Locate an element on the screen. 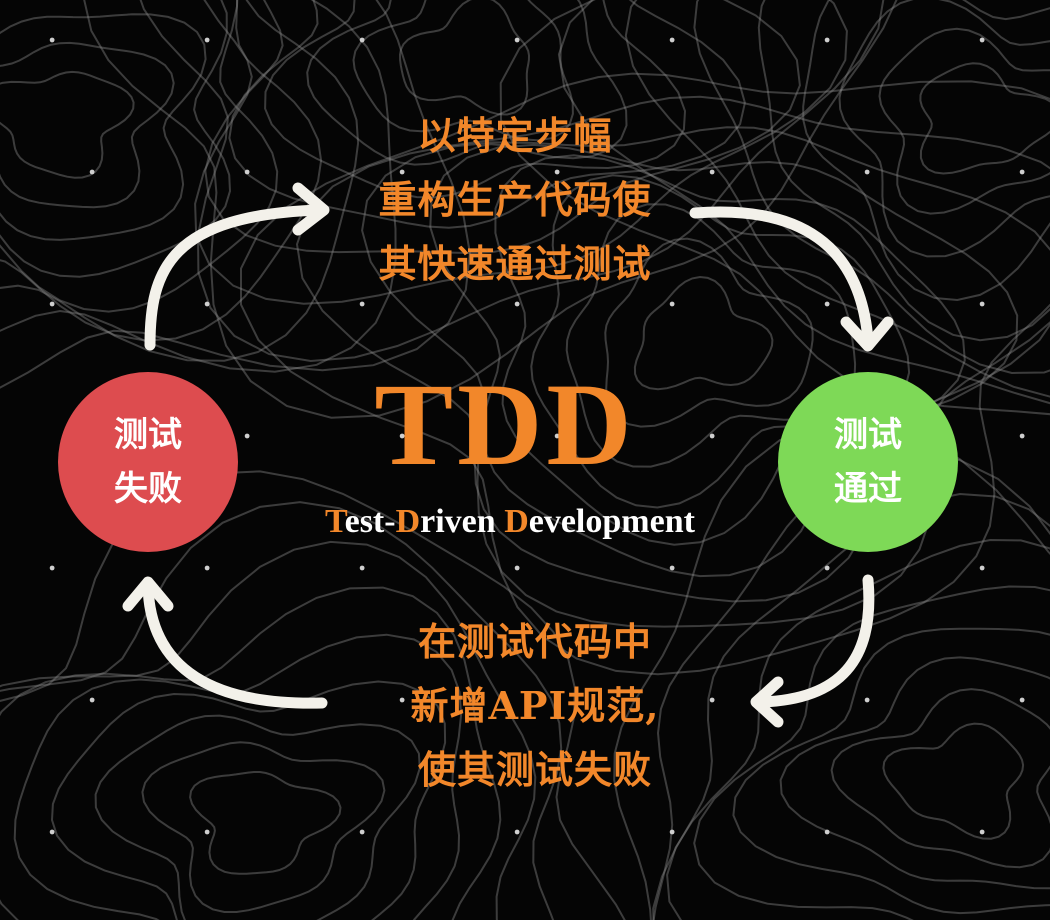 This screenshot has height=920, width=1050. arrow-refactor-to-pass is located at coordinates (781, 276).